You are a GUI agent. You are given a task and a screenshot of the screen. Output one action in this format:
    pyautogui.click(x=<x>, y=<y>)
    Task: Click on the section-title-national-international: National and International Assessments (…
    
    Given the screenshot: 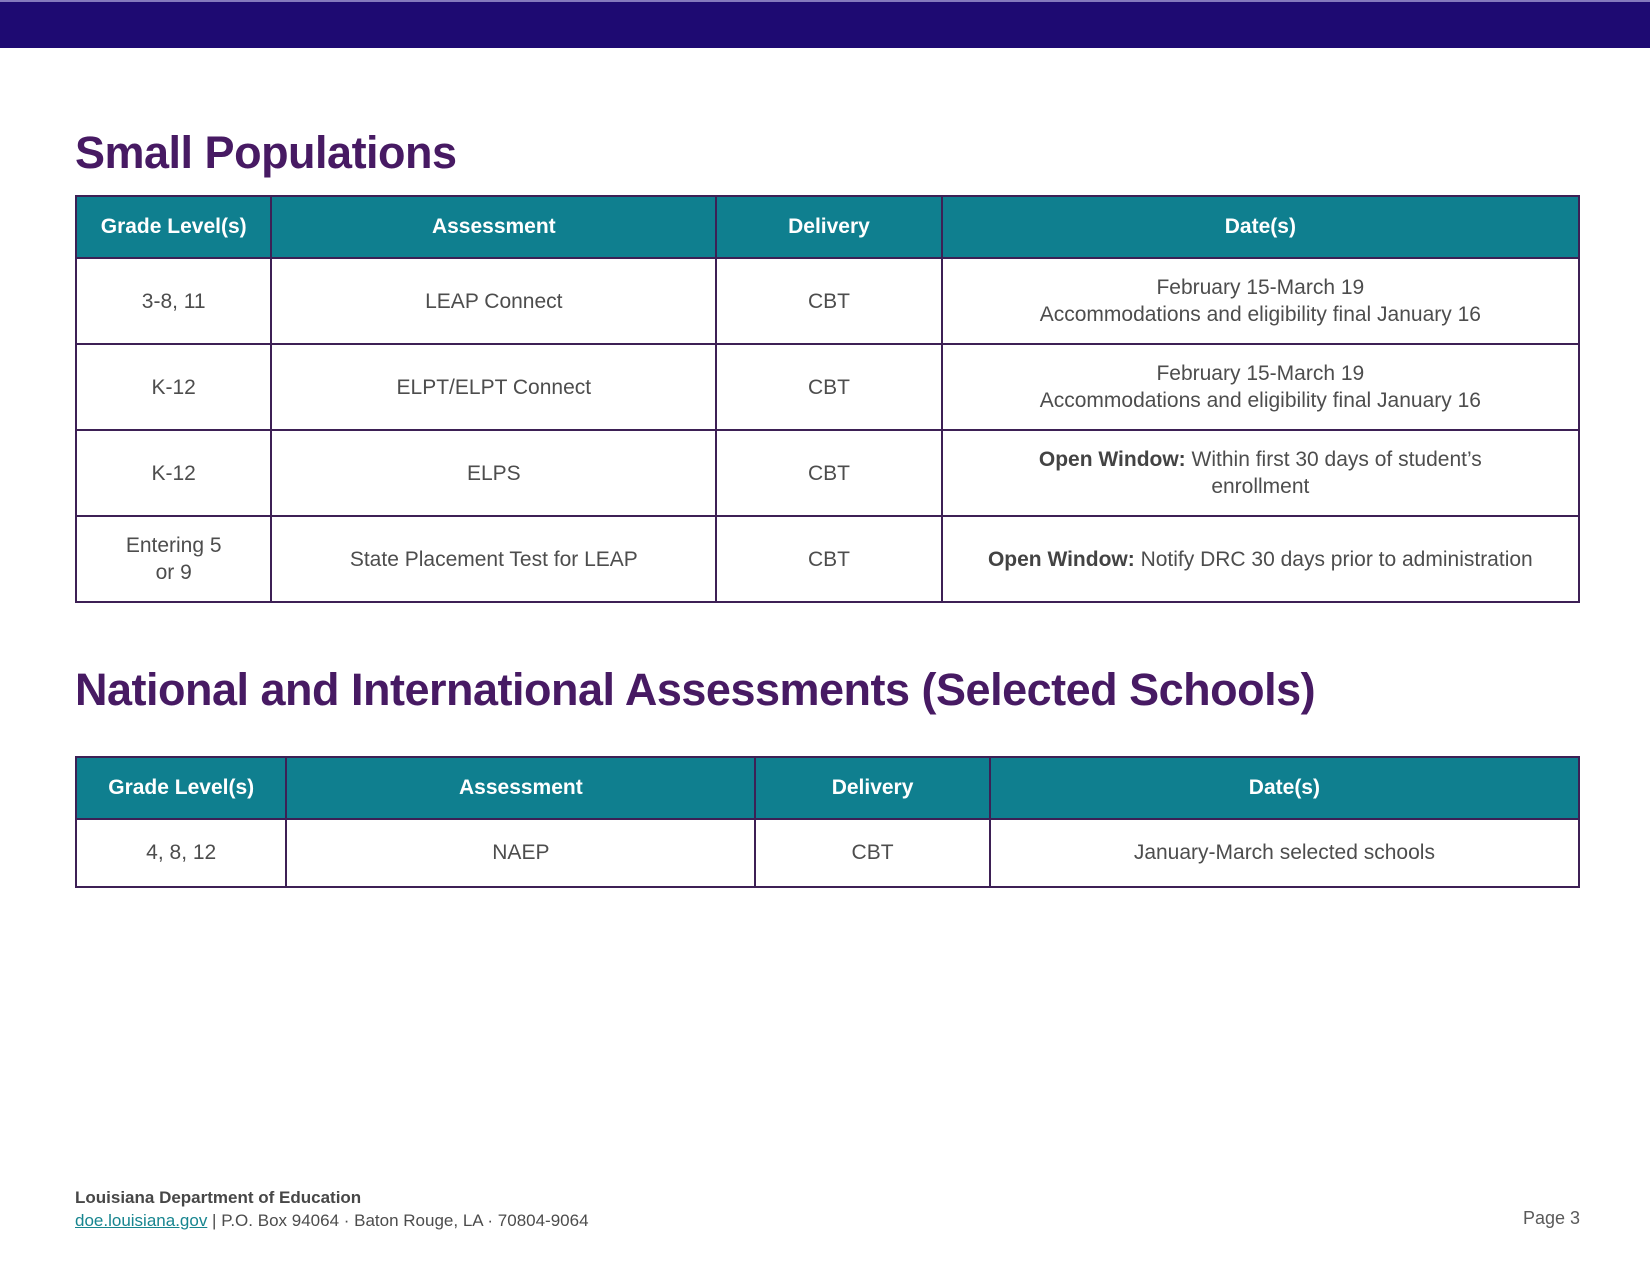 What is the action you would take?
    pyautogui.click(x=695, y=690)
    